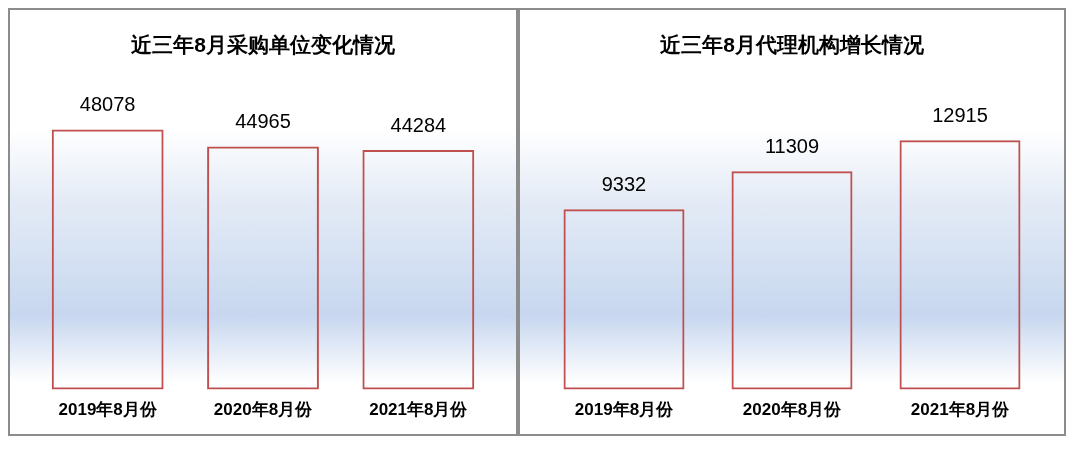 The image size is (1077, 475). Describe the element at coordinates (960, 114) in the screenshot. I see `data-label: 12915` at that location.